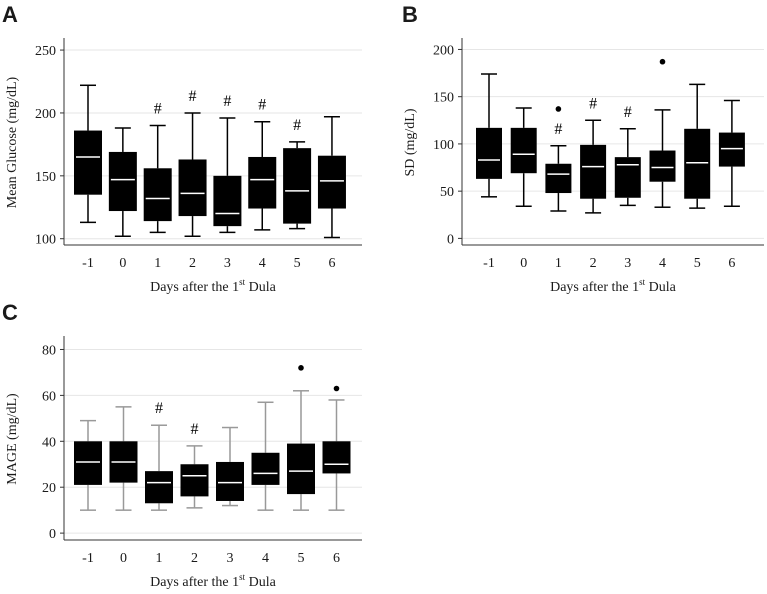 The image size is (767, 594). I want to click on y-tick-label: 250, so click(45, 51).